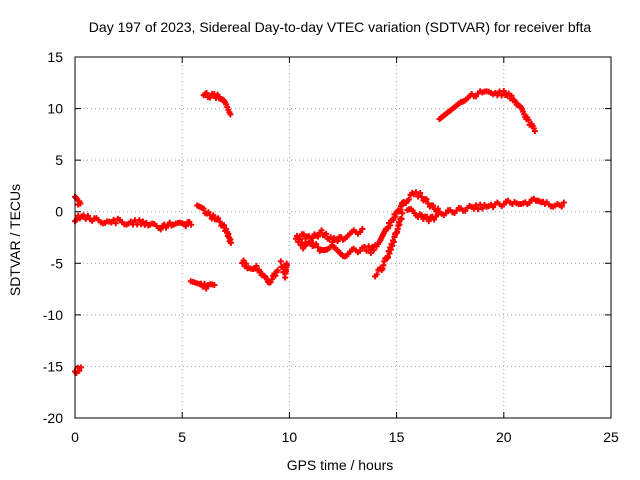  Describe the element at coordinates (182, 437) in the screenshot. I see `x-tick-label: 5` at that location.